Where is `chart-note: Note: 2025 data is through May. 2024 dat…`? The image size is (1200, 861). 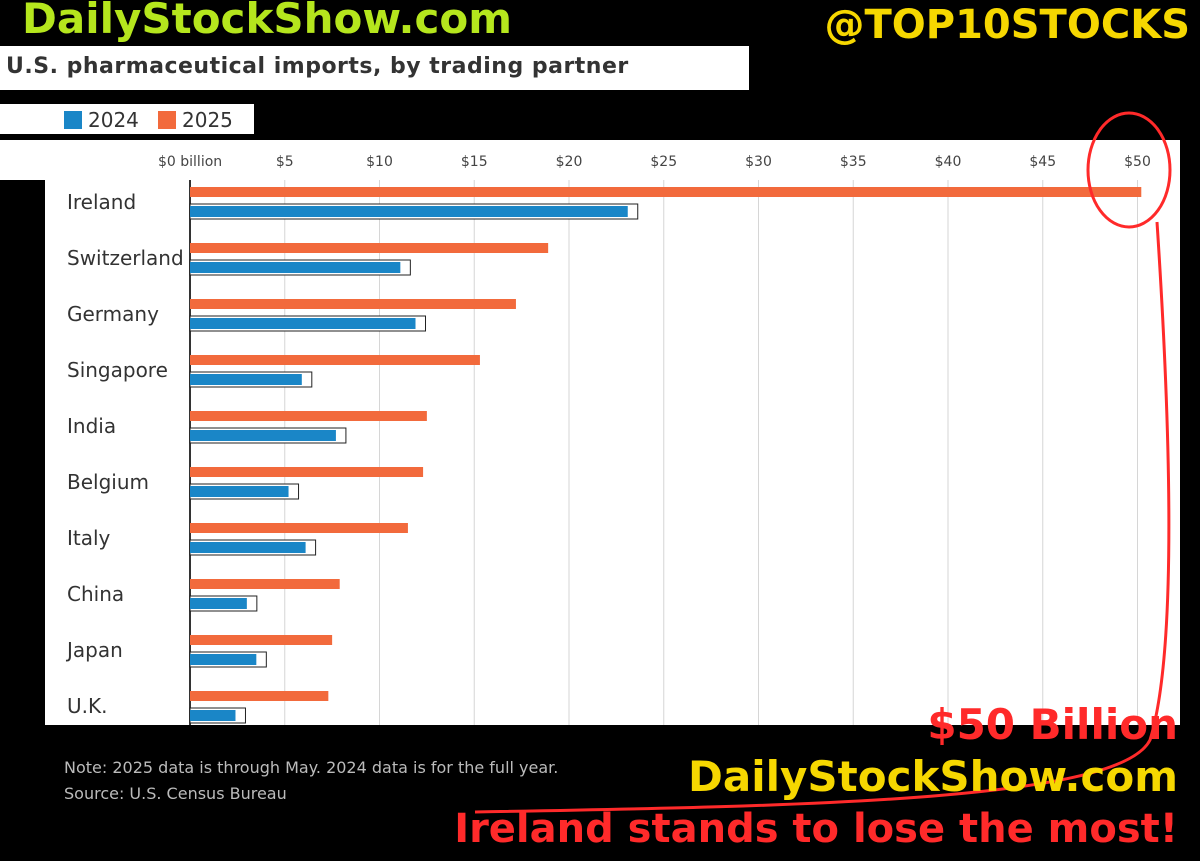 chart-note: Note: 2025 data is through May. 2024 dat… is located at coordinates (311, 767).